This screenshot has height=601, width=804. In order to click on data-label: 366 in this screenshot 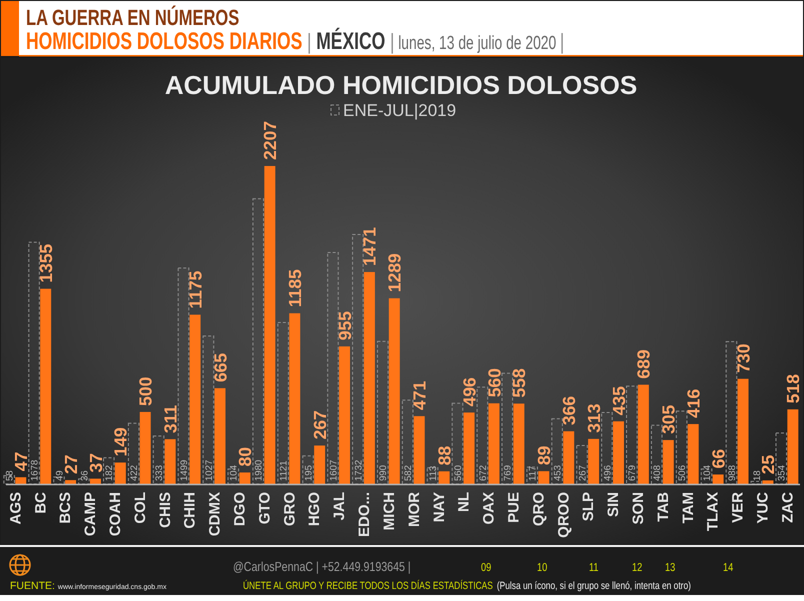, I will do `click(568, 411)`.